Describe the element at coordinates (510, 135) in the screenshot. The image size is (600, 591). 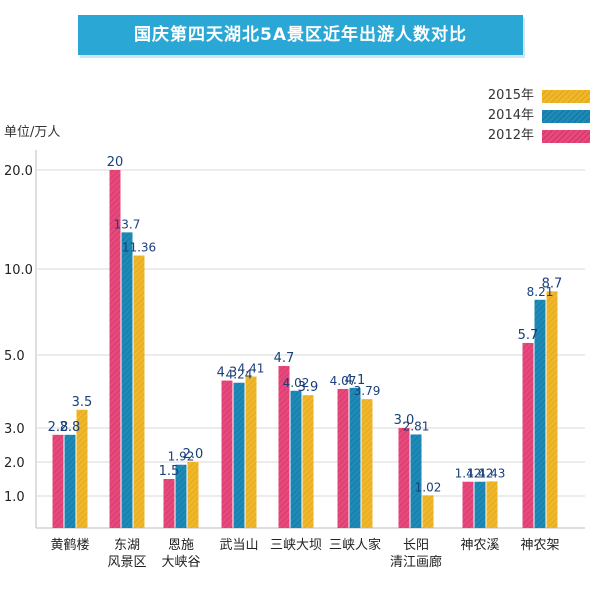
I see `legend-label: 2012年` at that location.